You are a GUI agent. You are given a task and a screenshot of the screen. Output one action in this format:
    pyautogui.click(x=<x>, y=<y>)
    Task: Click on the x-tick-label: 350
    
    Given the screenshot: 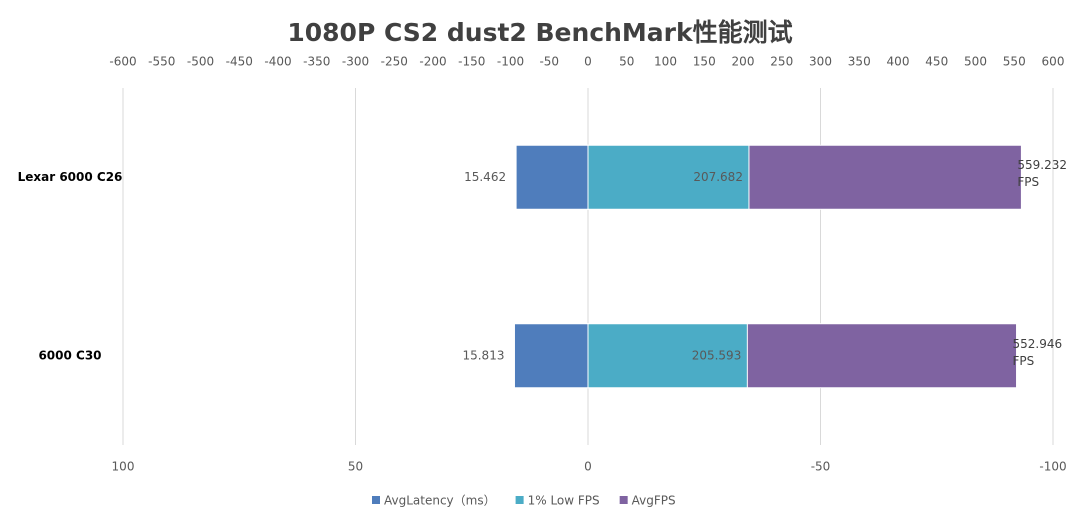 What is the action you would take?
    pyautogui.click(x=859, y=62)
    